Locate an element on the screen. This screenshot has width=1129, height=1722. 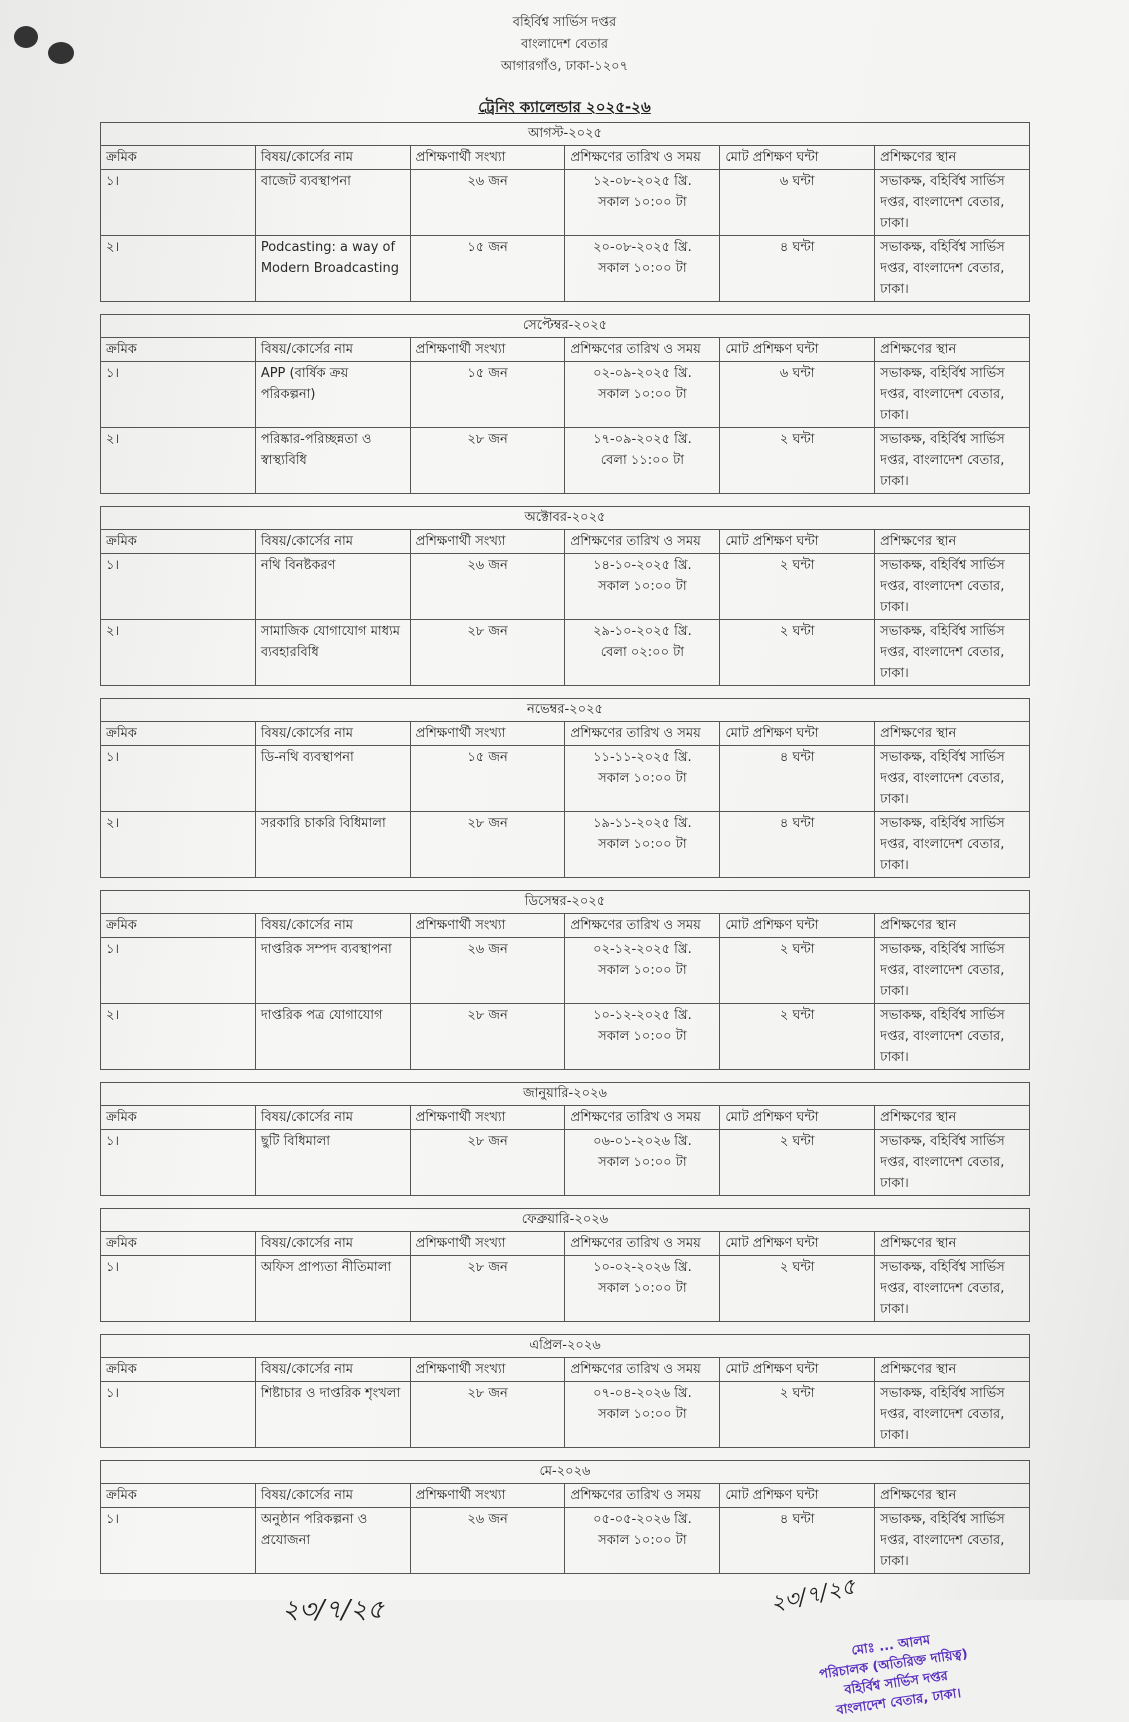
date-text: ১৯-১১-২০২৫ খ্রি. is located at coordinates (642, 823).